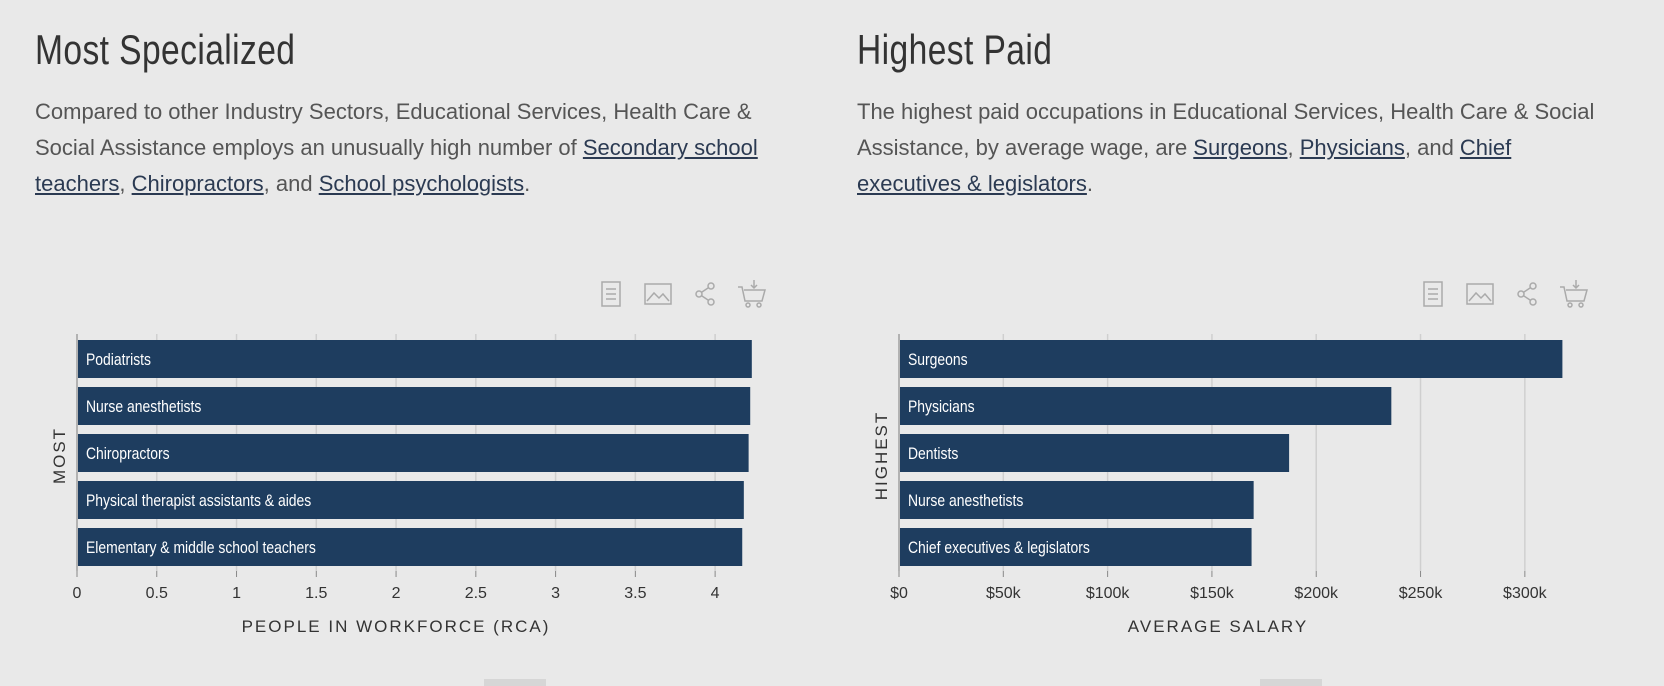  Describe the element at coordinates (899, 593) in the screenshot. I see `x-tick-label: $0` at that location.